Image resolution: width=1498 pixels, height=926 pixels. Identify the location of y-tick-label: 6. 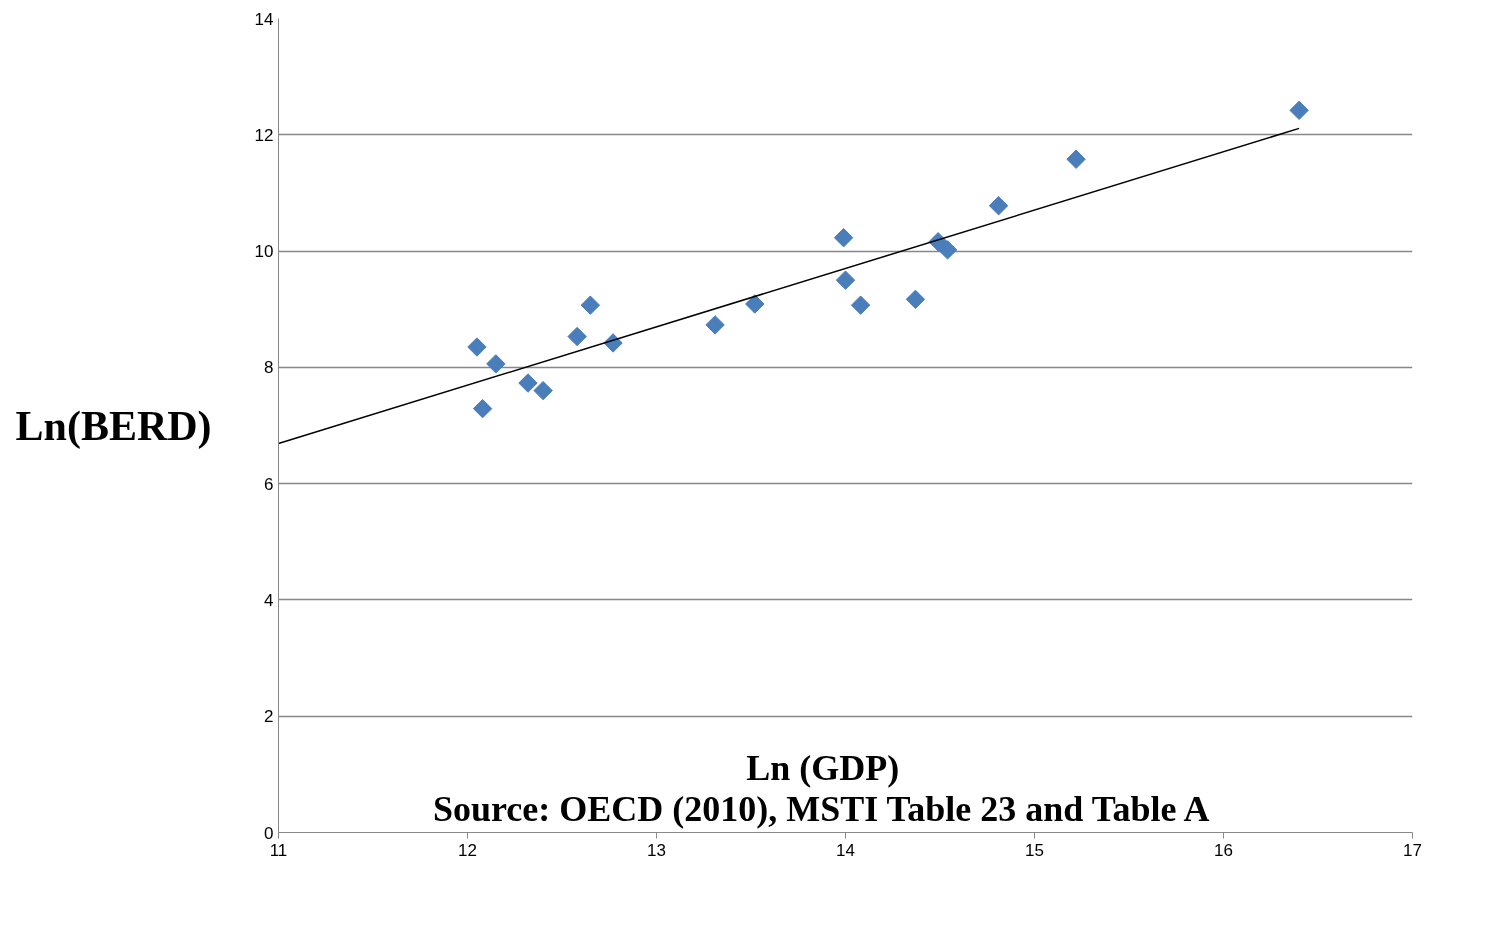
(269, 484).